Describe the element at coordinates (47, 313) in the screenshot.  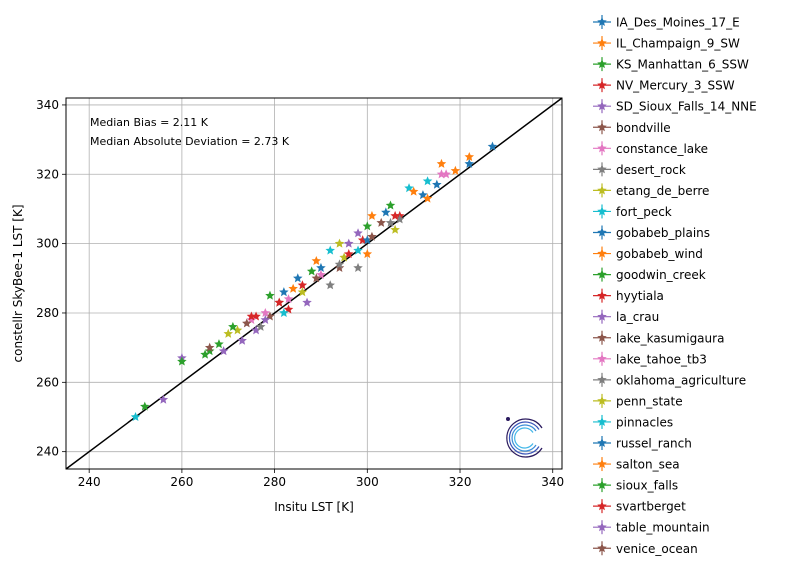
I see `y-tick-label: 280` at that location.